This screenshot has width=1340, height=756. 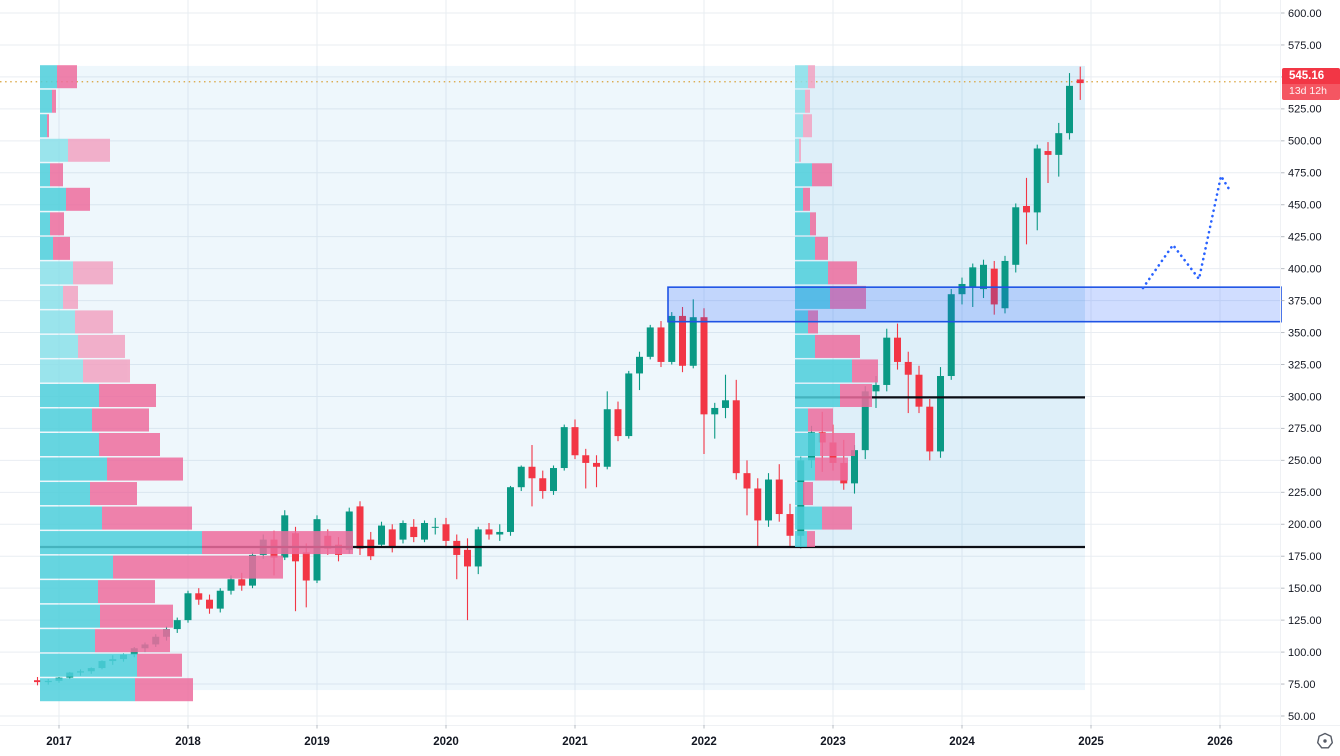 What do you see at coordinates (1305, 493) in the screenshot?
I see `price-tick-label: 225.00` at bounding box center [1305, 493].